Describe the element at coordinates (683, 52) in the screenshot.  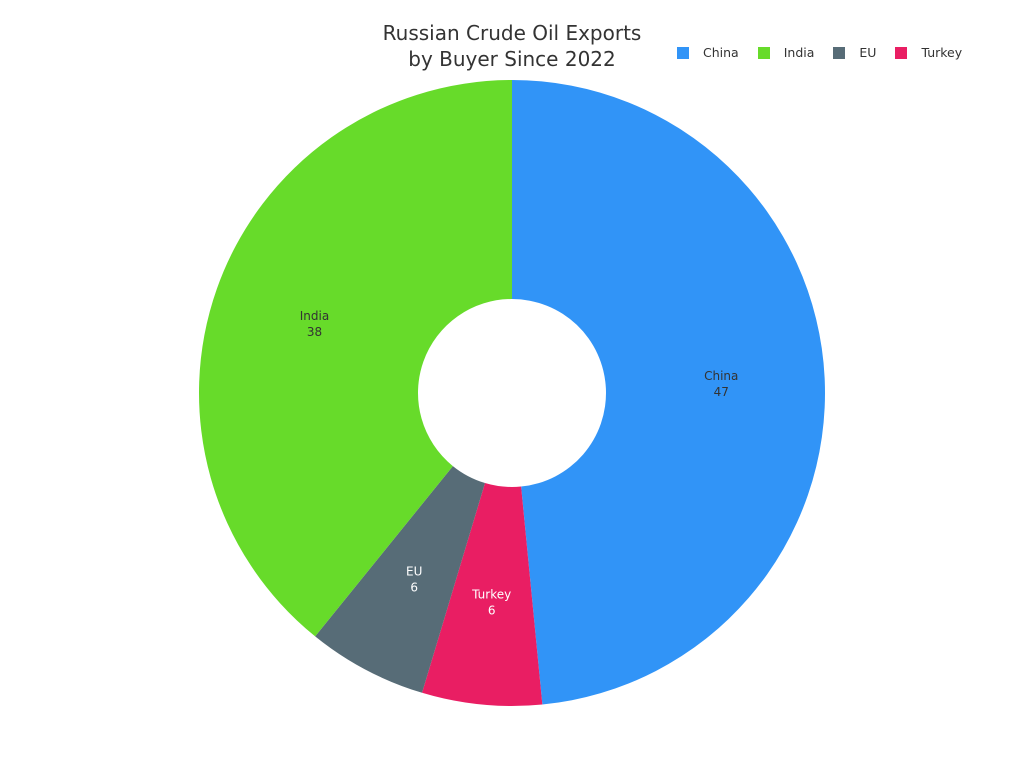
I see `legend-swatch-china` at that location.